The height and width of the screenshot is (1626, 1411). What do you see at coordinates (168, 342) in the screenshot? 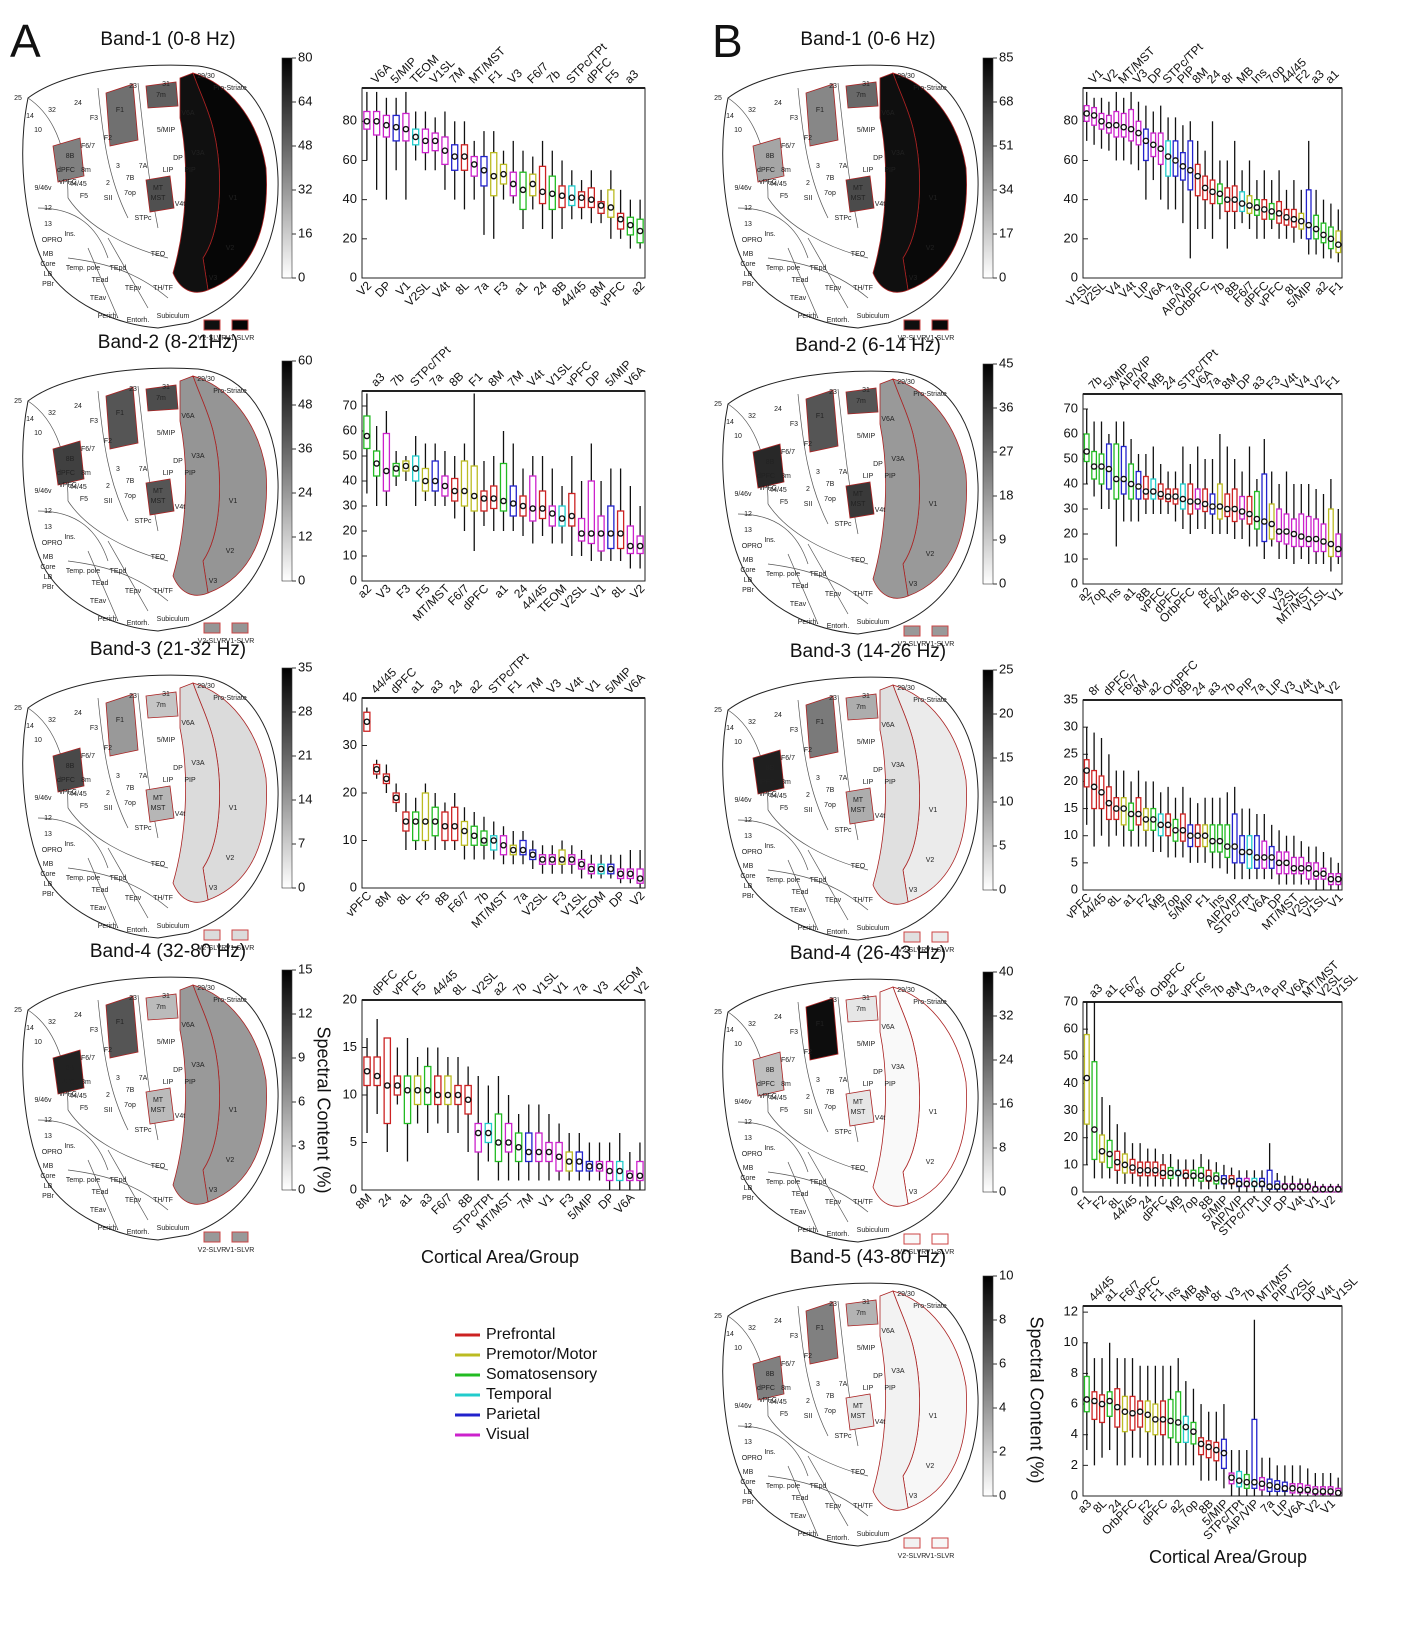
I see `panel-title: Band-2 (8-21Hz)` at bounding box center [168, 342].